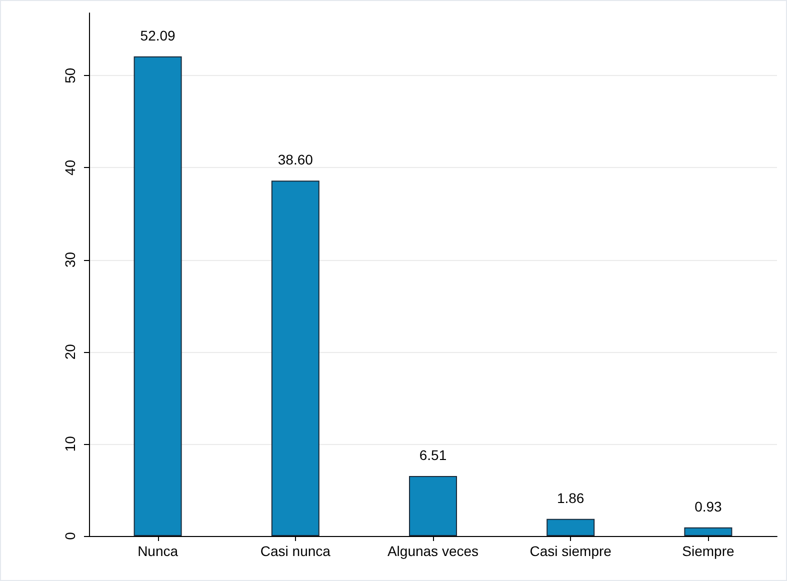  What do you see at coordinates (570, 498) in the screenshot?
I see `data-label: 1.86` at bounding box center [570, 498].